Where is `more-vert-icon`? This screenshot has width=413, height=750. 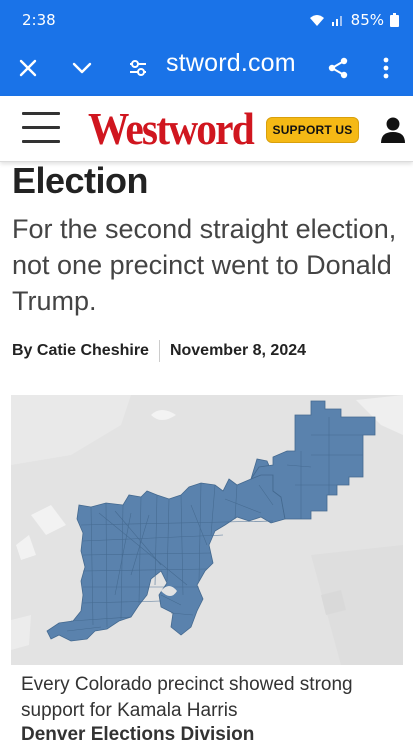
more-vert-icon is located at coordinates (386, 68).